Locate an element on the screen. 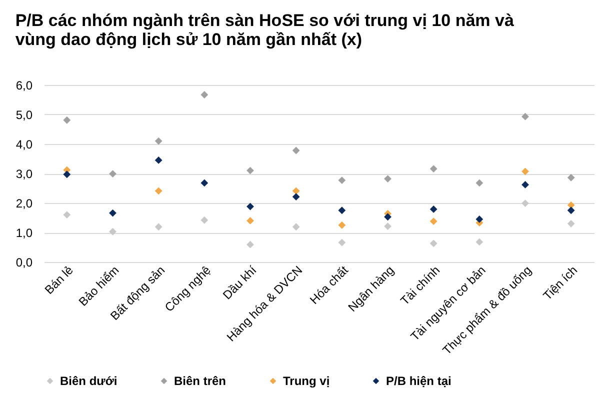 Image resolution: width=609 pixels, height=395 pixels. legend-label: Trung vị is located at coordinates (306, 381).